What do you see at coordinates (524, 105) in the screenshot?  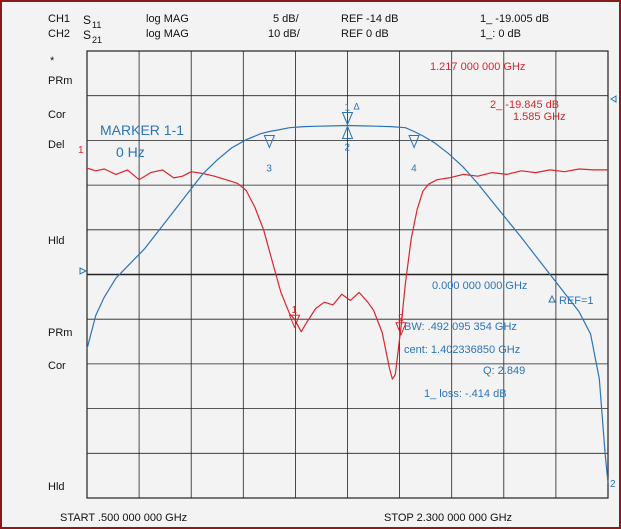 I see `ch1-marker2-value: 2_ -19.845 dB` at bounding box center [524, 105].